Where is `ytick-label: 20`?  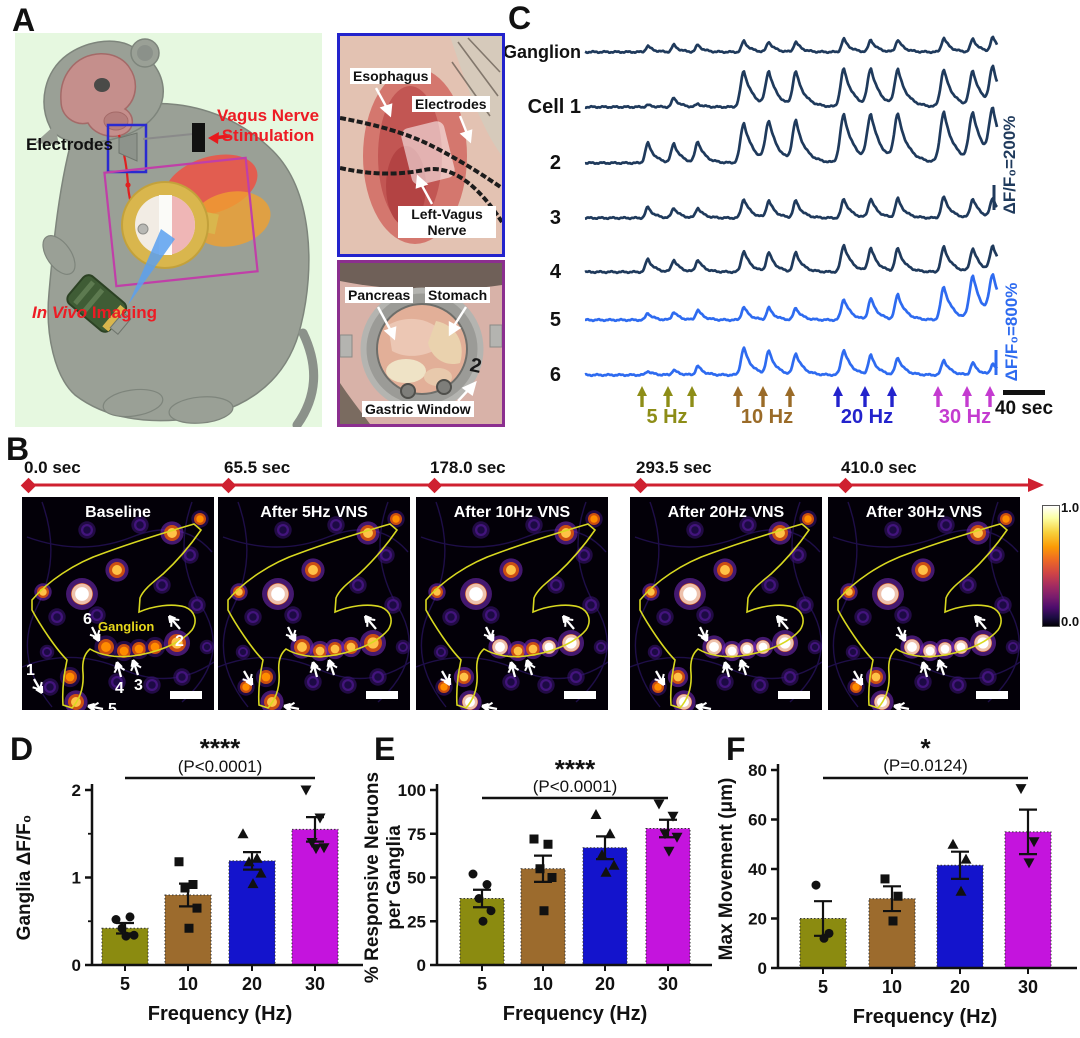
ytick-label: 20 is located at coordinates (757, 919).